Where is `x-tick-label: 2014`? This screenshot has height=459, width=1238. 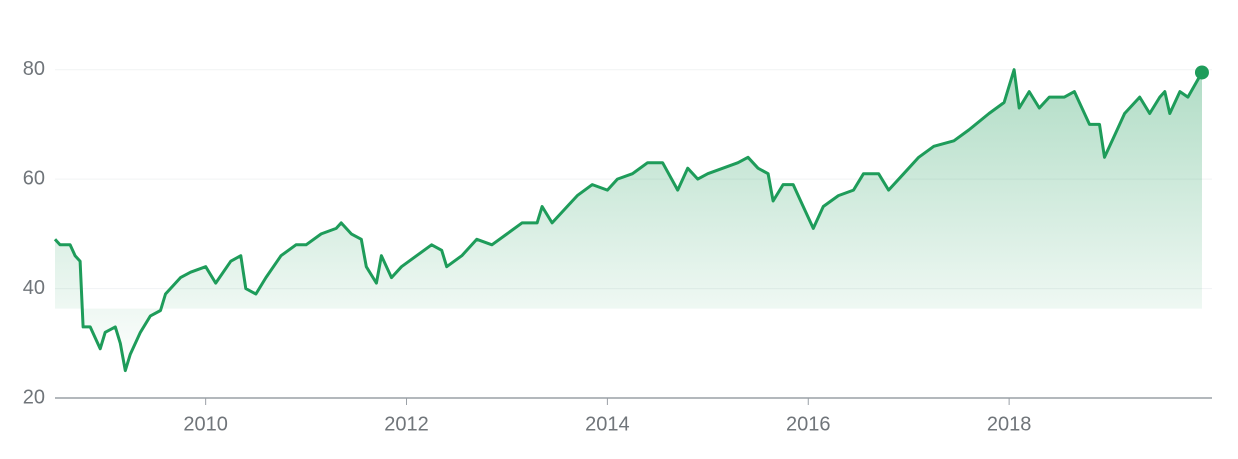 x-tick-label: 2014 is located at coordinates (607, 424).